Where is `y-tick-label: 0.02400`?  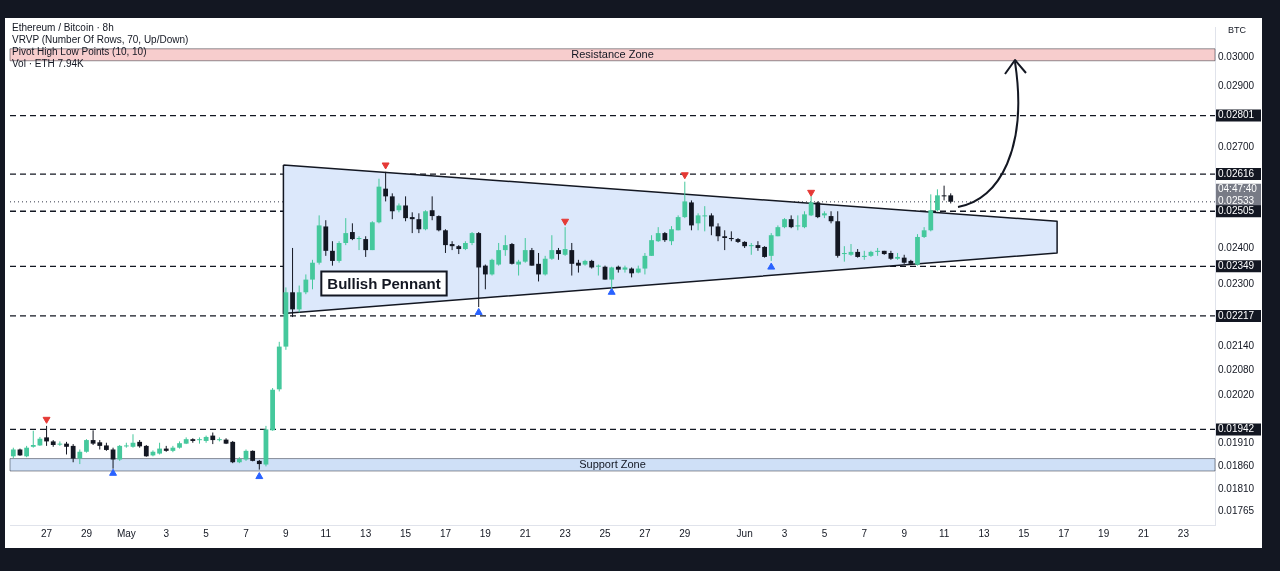
y-tick-label: 0.02400 is located at coordinates (1236, 247).